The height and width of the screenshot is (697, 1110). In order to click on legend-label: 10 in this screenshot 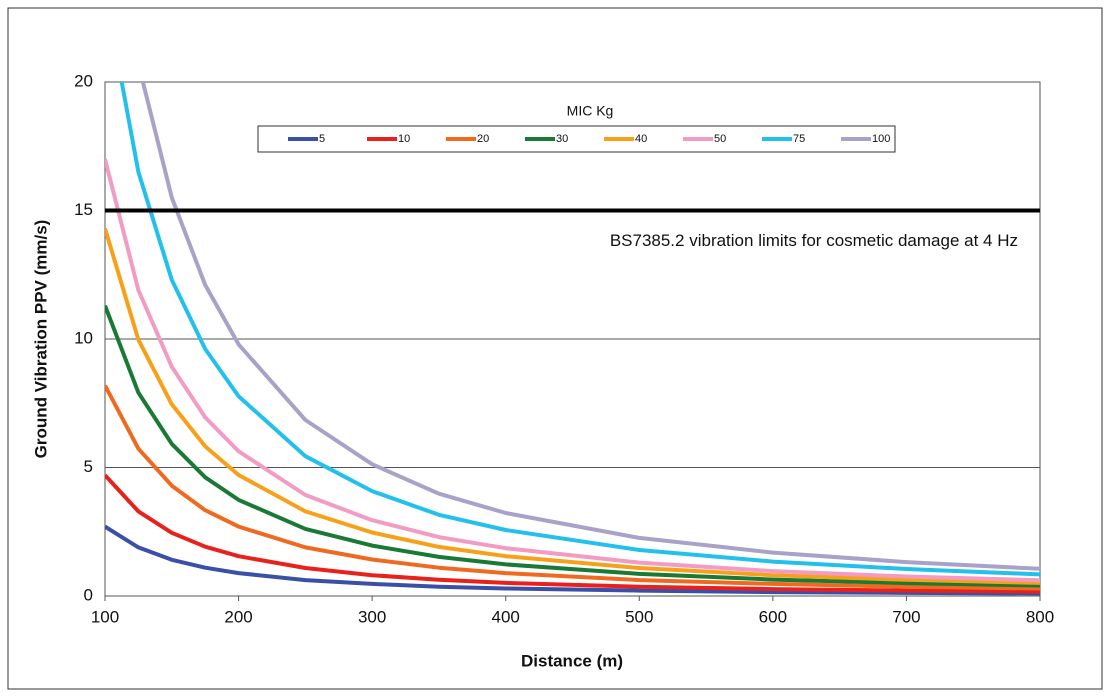, I will do `click(404, 139)`.